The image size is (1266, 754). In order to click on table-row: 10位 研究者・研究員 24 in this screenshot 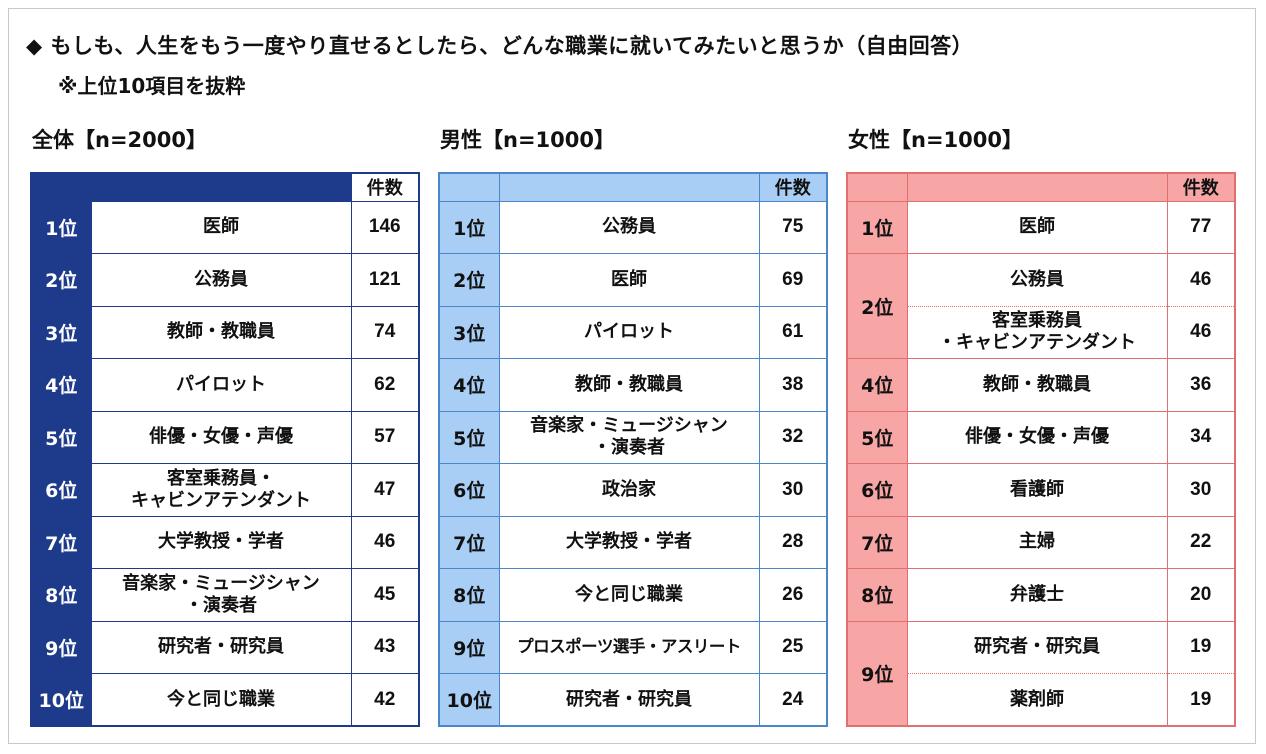, I will do `click(633, 700)`.